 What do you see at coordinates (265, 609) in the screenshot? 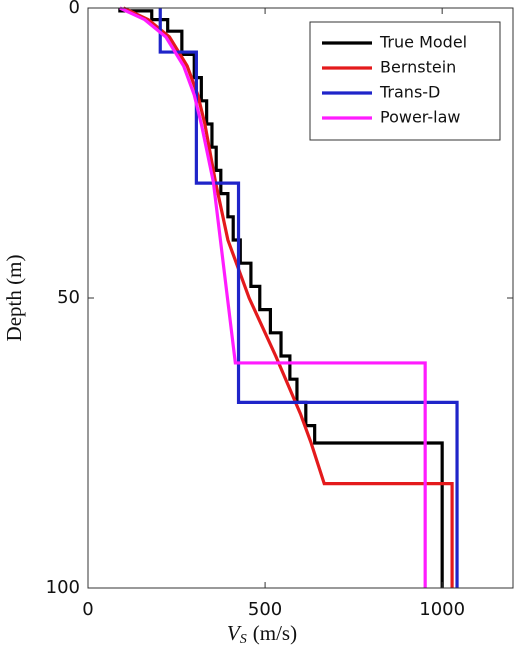
I see `x-tick-label: 500` at bounding box center [265, 609].